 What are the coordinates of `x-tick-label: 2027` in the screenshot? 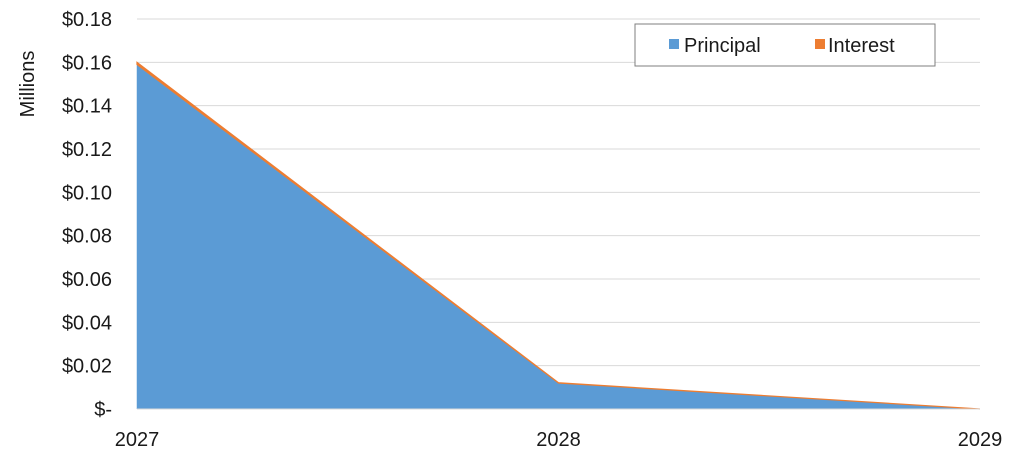 It's located at (137, 440).